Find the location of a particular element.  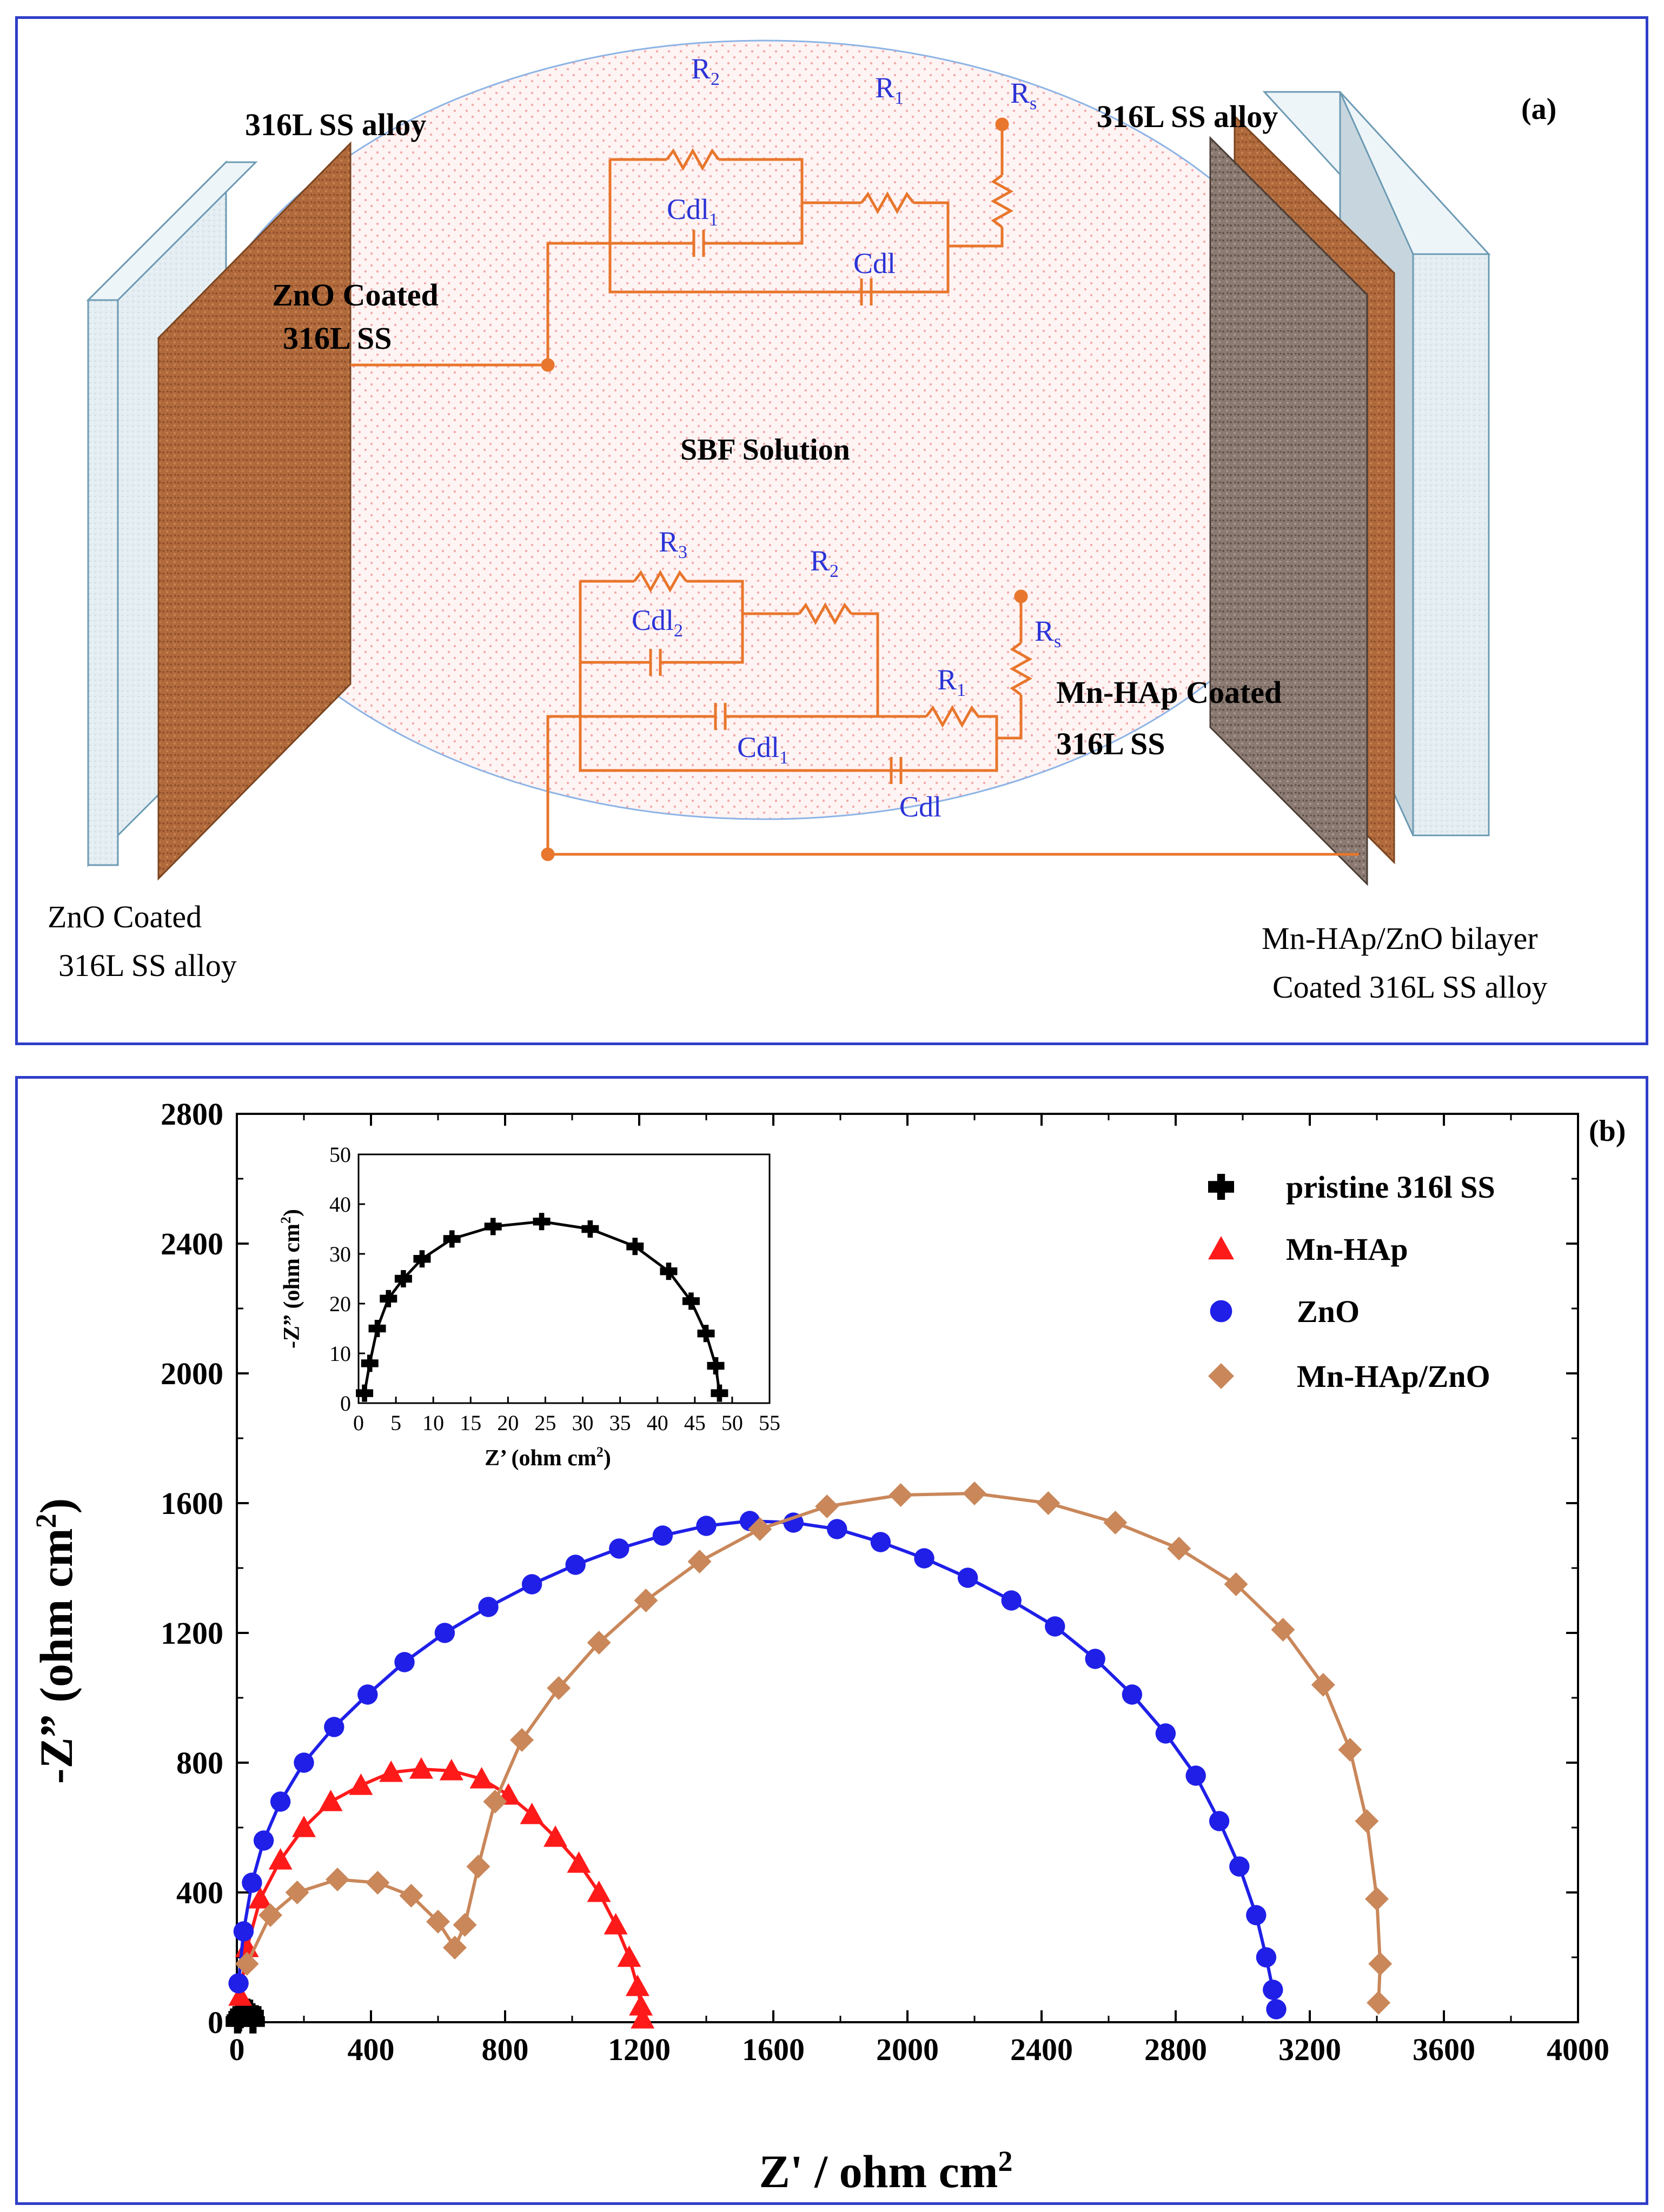

left-top-label: 316L SS alloy is located at coordinates (335, 125).